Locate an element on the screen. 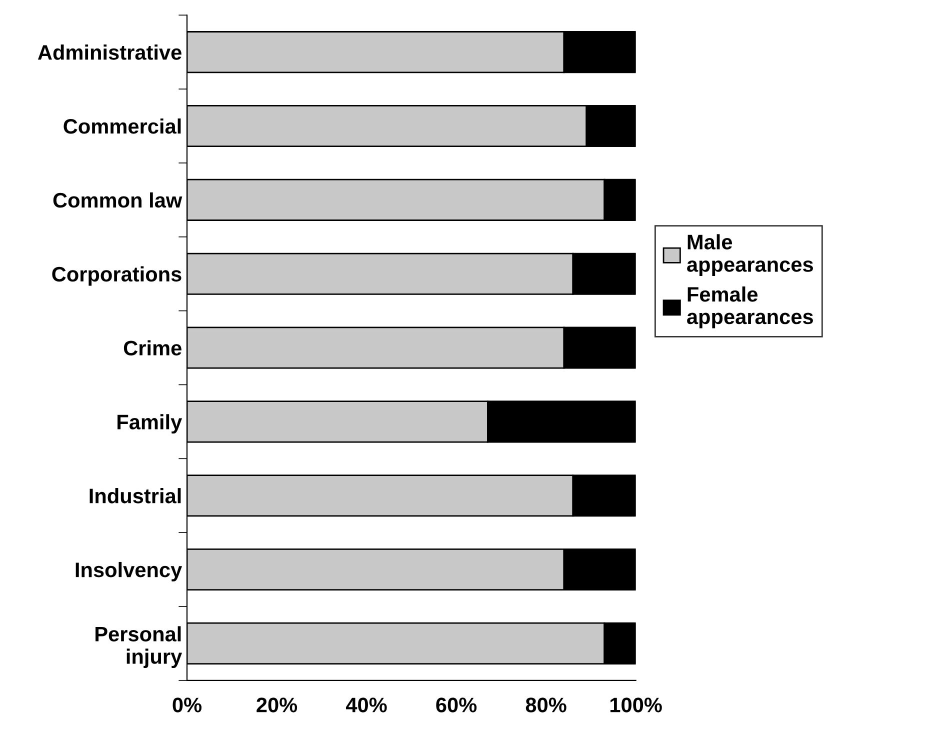  y-tick-label: Personal injury is located at coordinates (139, 647).